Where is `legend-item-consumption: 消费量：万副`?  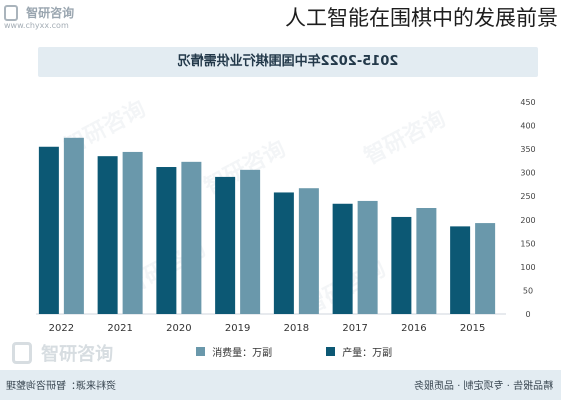
legend-item-consumption: 消费量：万副 is located at coordinates (234, 351).